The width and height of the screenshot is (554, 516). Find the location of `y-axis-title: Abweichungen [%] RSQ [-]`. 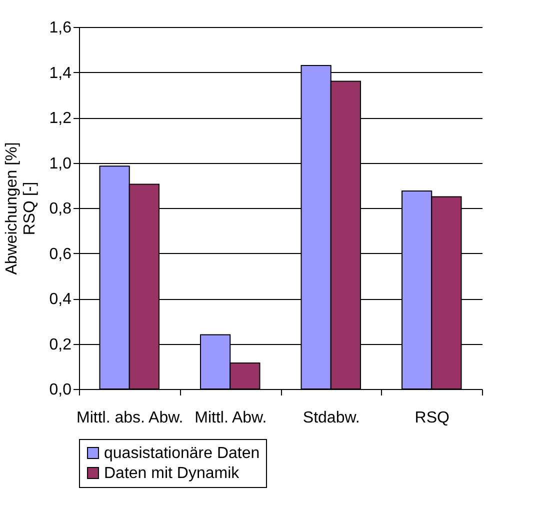

y-axis-title: Abweichungen [%] RSQ [-] is located at coordinates (20, 208).